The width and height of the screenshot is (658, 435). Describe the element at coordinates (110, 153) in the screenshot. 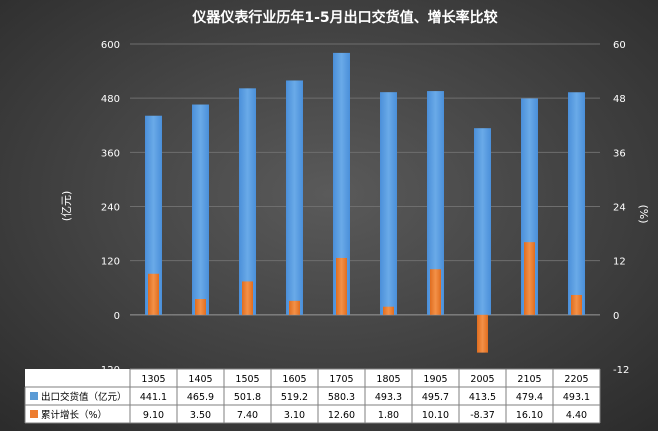

I see `left-tick-label: 360` at that location.